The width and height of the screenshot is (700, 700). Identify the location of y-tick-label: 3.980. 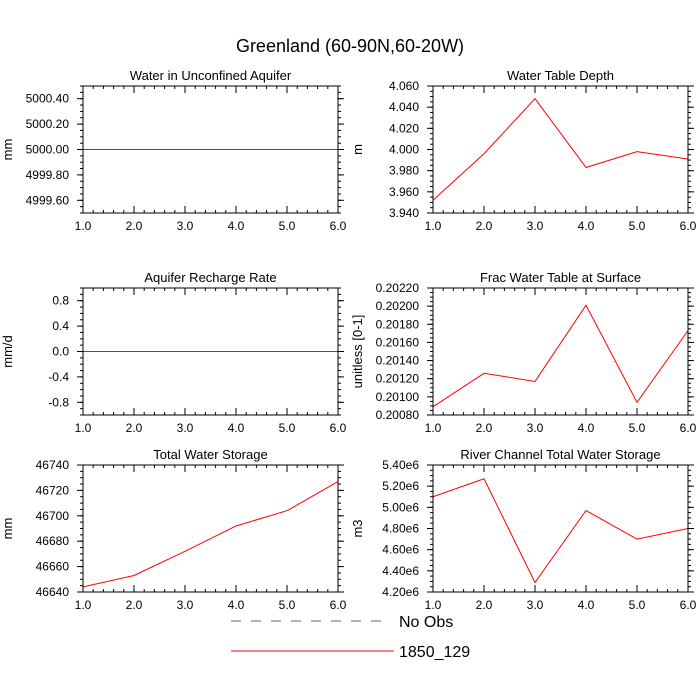
(404, 171).